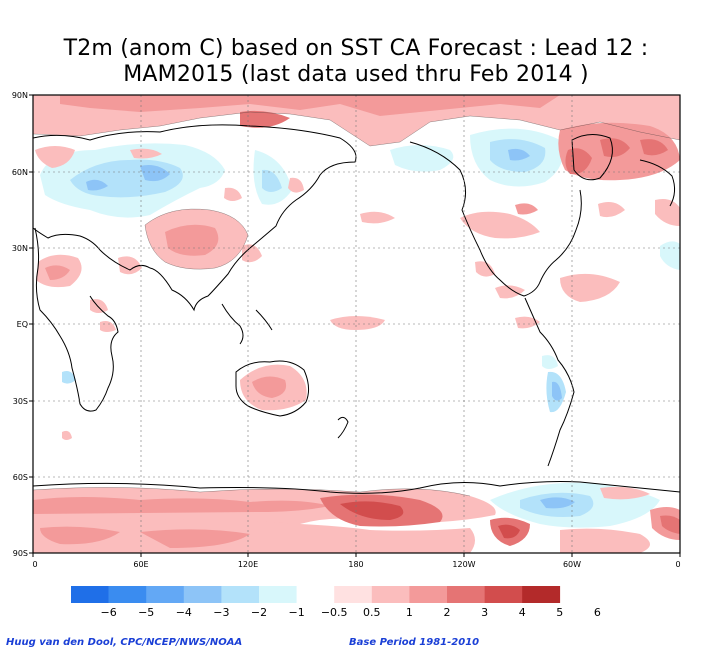 This screenshot has height=650, width=712. I want to click on colorbar-label: 6, so click(597, 612).